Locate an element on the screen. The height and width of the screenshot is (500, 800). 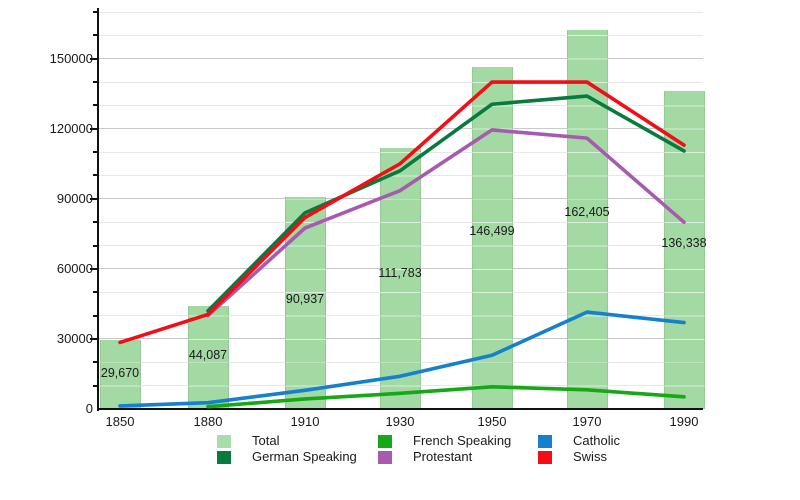
bar-value-label: 29,670 is located at coordinates (120, 372).